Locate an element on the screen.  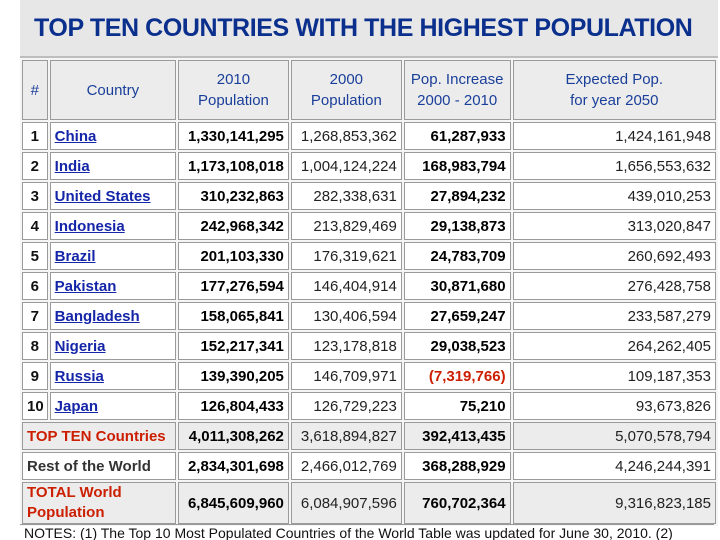
summary-pop2010: 2,834,301,698 is located at coordinates (233, 466).